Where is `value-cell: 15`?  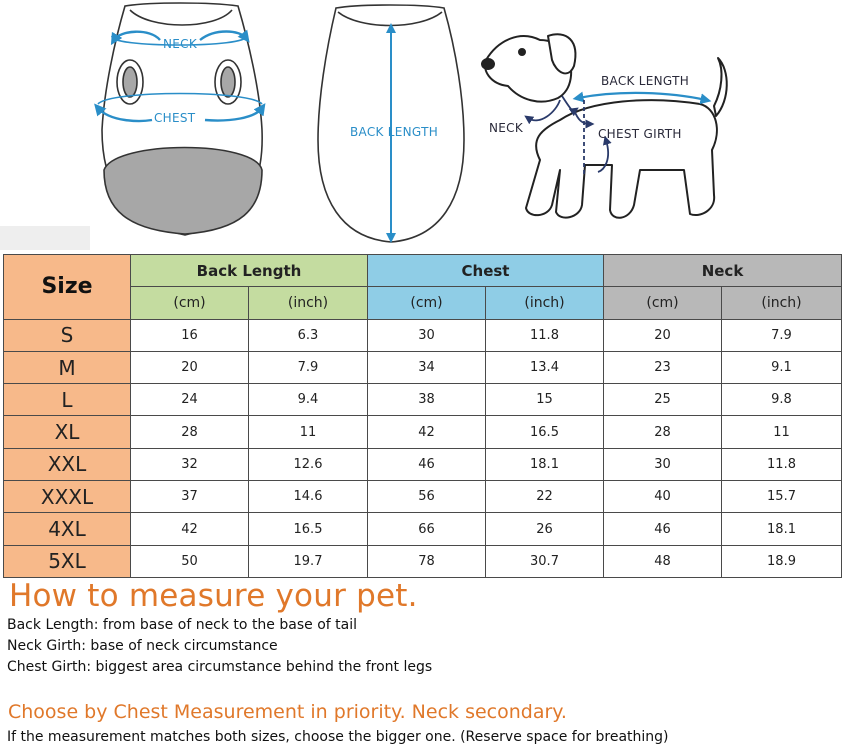
value-cell: 15 is located at coordinates (544, 400).